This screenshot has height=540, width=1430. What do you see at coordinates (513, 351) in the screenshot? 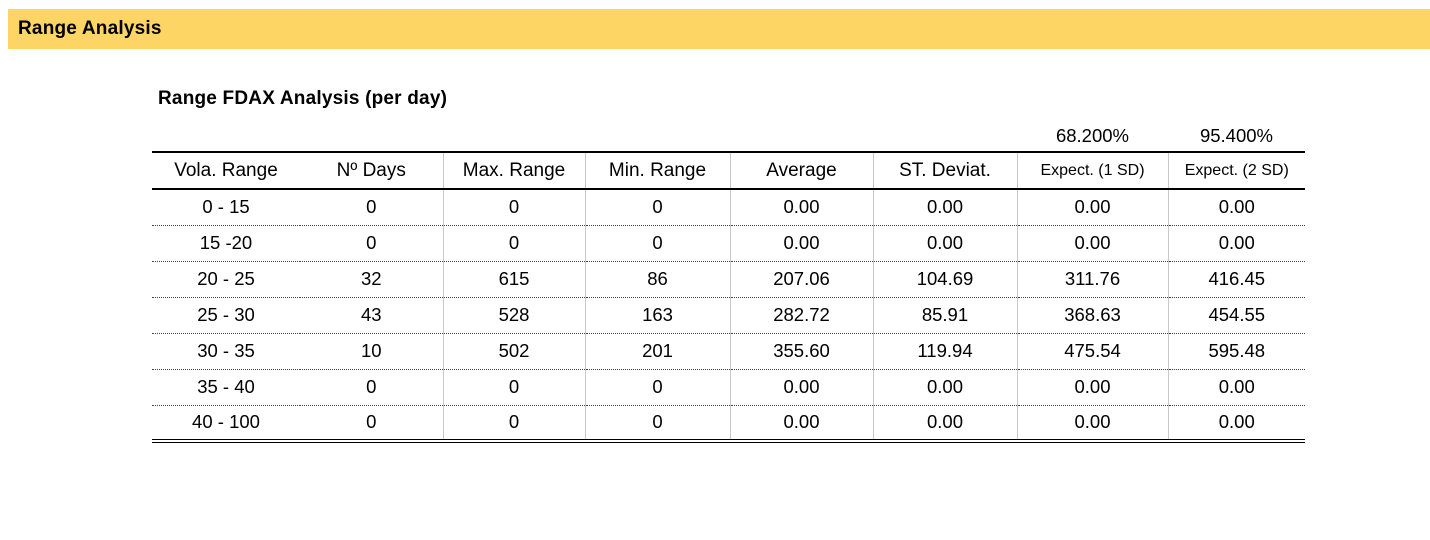
I see `cell: 502` at bounding box center [513, 351].